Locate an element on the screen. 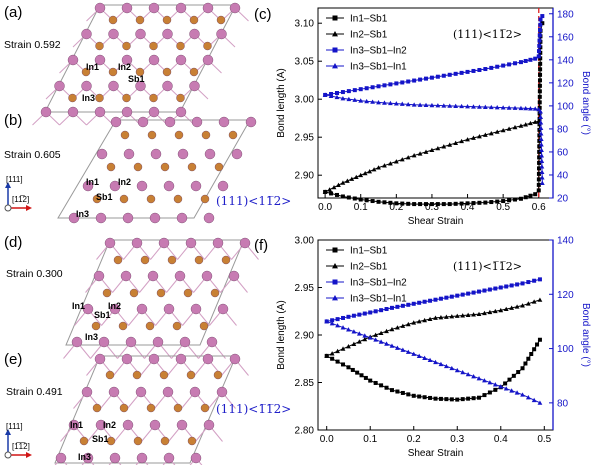 This screenshot has width=600, height=465. y2-tick-label: 80 is located at coordinates (563, 129).